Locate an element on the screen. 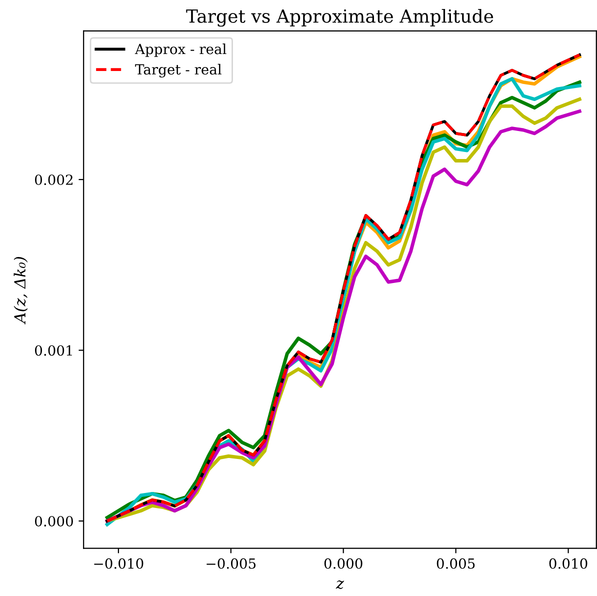 This screenshot has height=596, width=597. x-tick-label: −0.005 is located at coordinates (231, 563).